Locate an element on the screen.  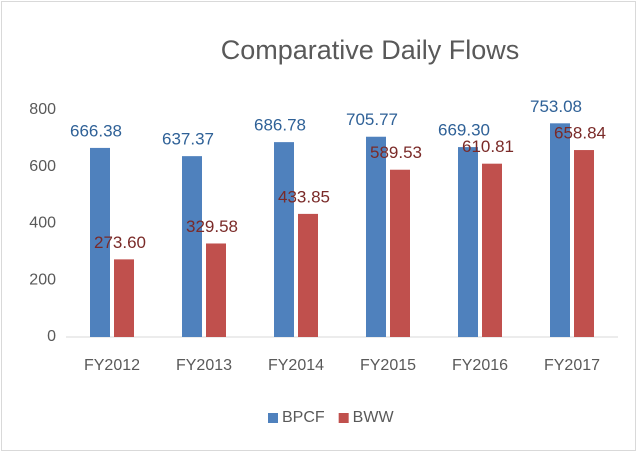
value-label: 637.37 is located at coordinates (188, 139).